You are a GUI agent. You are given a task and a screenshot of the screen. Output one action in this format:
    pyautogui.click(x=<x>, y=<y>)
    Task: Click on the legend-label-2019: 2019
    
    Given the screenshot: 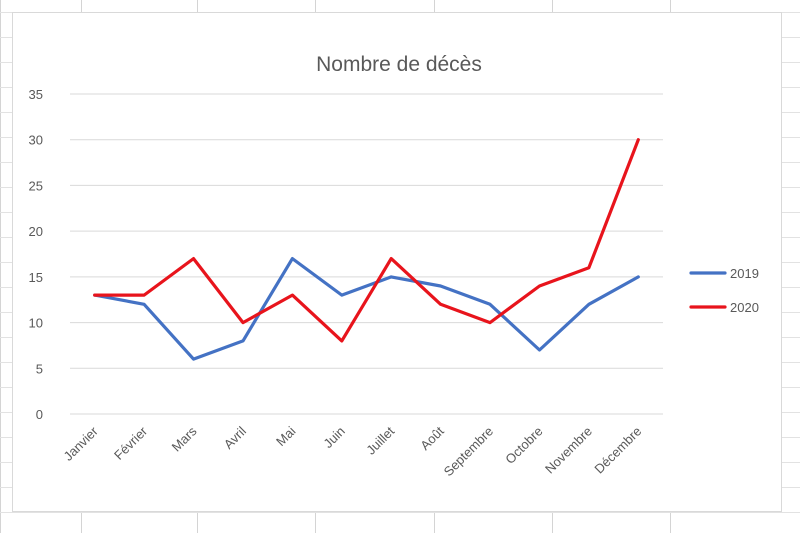 What is the action you would take?
    pyautogui.click(x=744, y=273)
    